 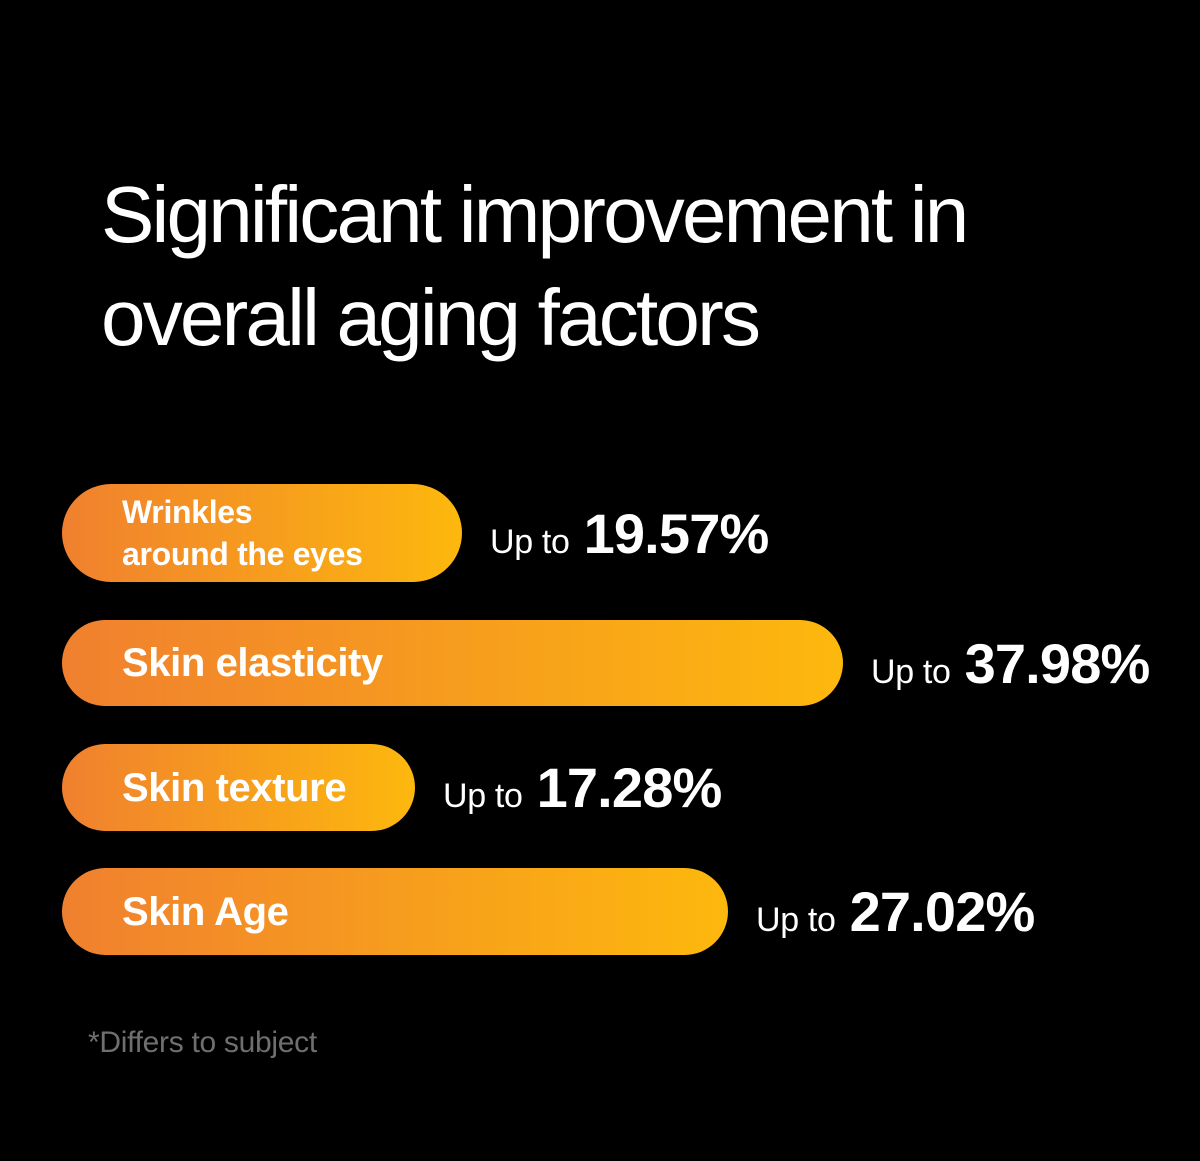 I want to click on bar-wrinkles: Wrinkles around the eyes, so click(x=262, y=533).